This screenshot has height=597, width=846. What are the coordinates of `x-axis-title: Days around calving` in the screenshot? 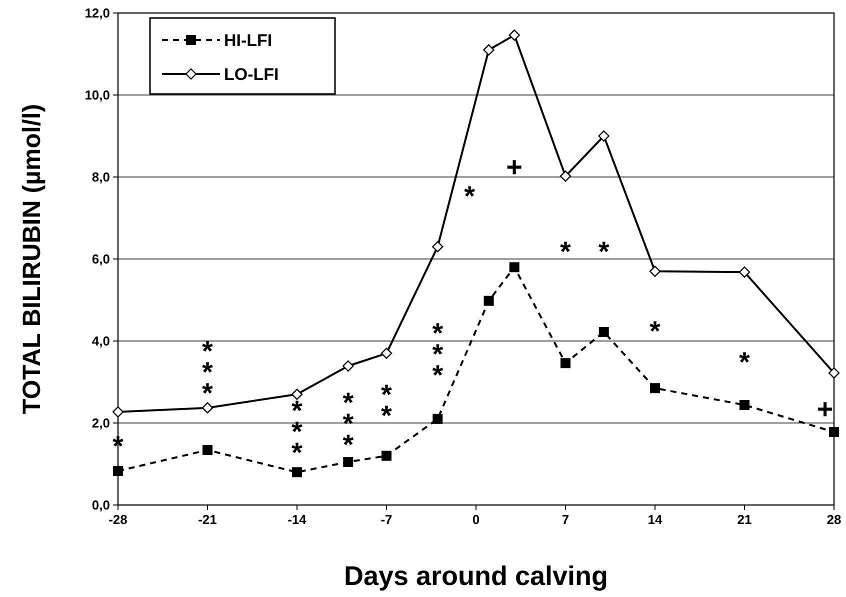 It's located at (476, 576).